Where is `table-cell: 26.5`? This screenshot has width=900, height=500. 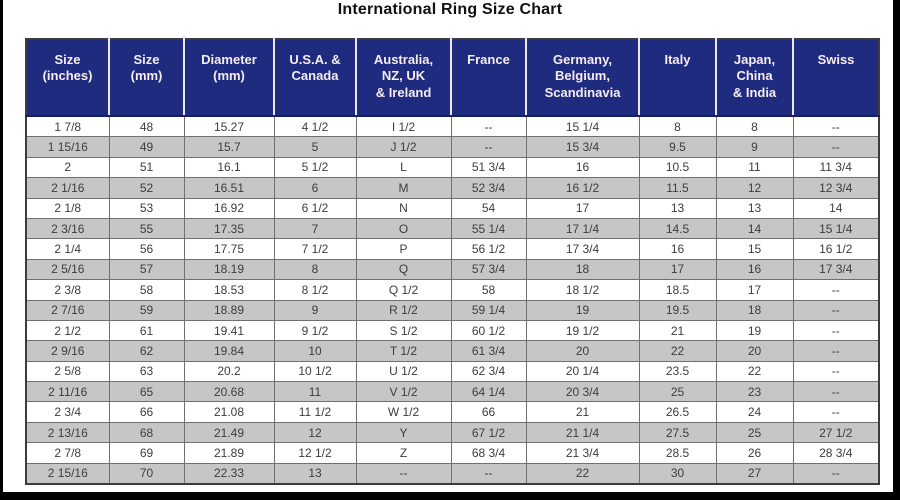 table-cell: 26.5 is located at coordinates (677, 412).